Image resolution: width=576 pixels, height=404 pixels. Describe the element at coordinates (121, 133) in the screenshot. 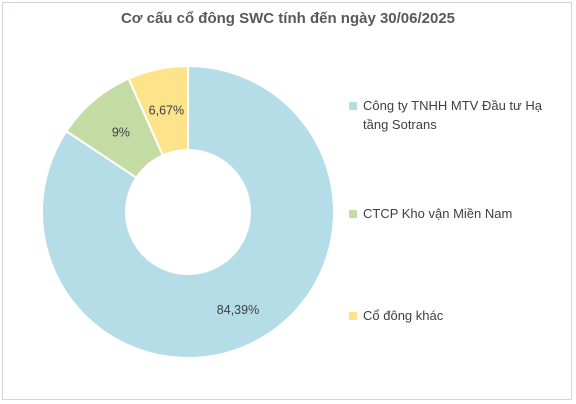

I see `slice-label-2: 9%` at that location.